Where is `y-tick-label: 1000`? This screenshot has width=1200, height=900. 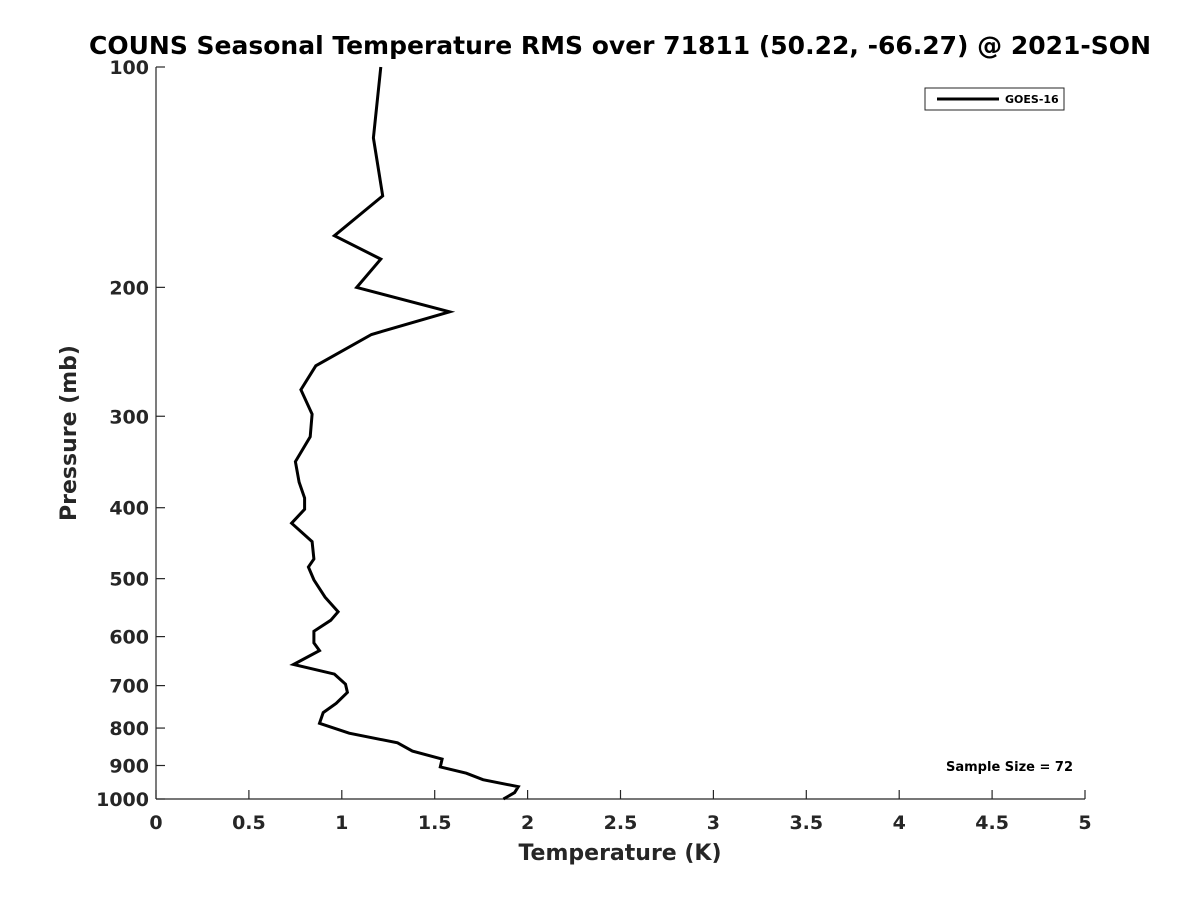
y-tick-label: 1000 is located at coordinates (122, 800).